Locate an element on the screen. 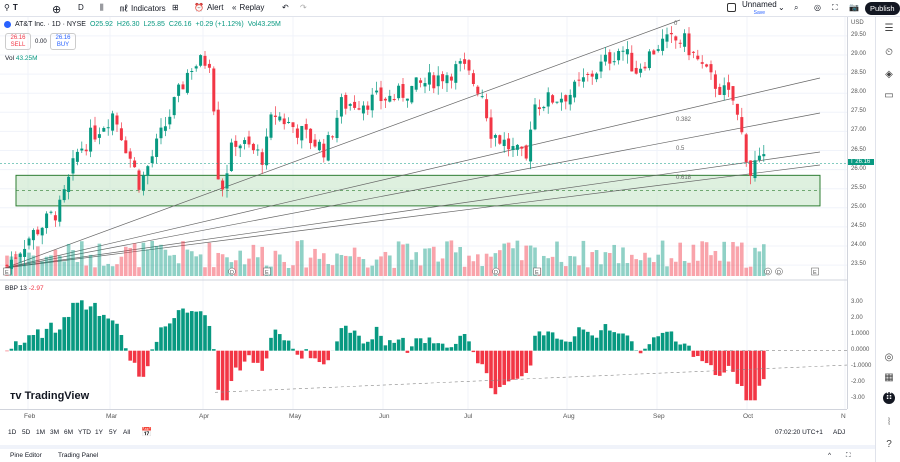  range-6m: 6M is located at coordinates (69, 432).